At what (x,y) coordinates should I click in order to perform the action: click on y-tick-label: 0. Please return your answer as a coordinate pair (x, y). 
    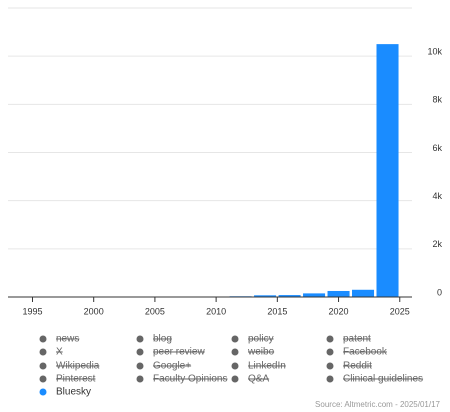
    Looking at the image, I should click on (439, 292).